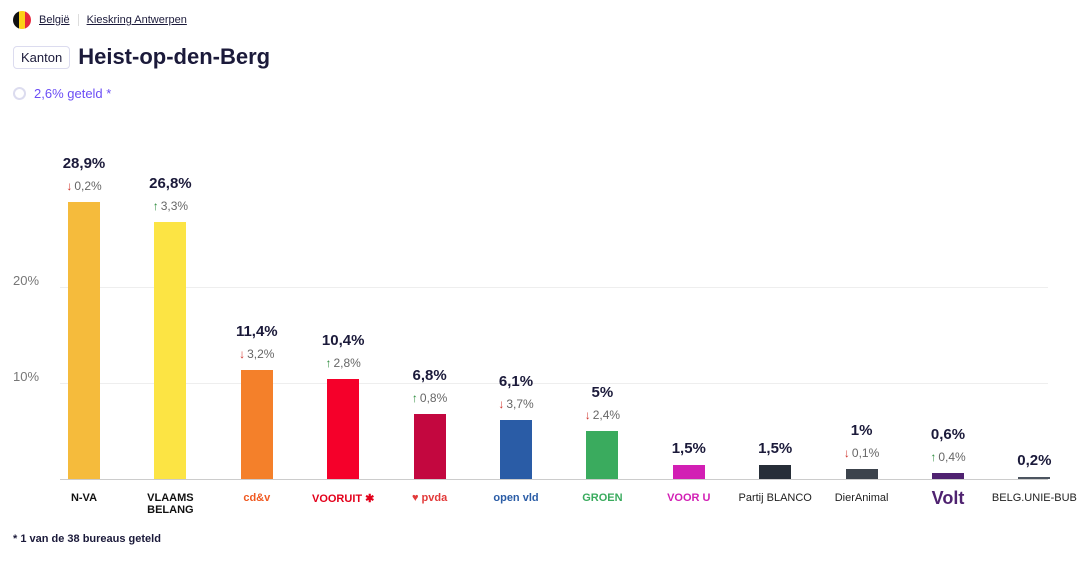 This screenshot has width=1090, height=562. What do you see at coordinates (1034, 460) in the screenshot?
I see `value-label: 0,2%` at bounding box center [1034, 460].